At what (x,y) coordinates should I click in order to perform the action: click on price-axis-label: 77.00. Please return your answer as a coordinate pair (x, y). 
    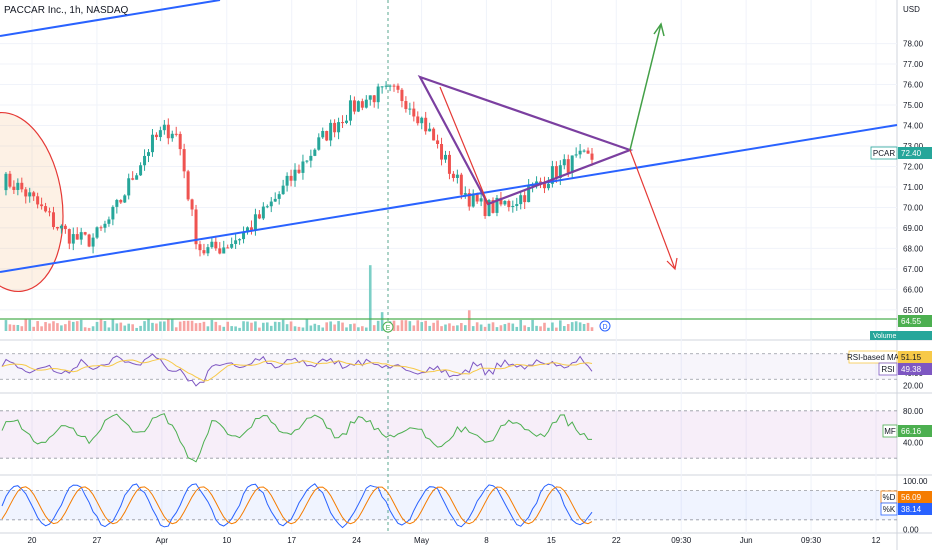
    Looking at the image, I should click on (913, 64).